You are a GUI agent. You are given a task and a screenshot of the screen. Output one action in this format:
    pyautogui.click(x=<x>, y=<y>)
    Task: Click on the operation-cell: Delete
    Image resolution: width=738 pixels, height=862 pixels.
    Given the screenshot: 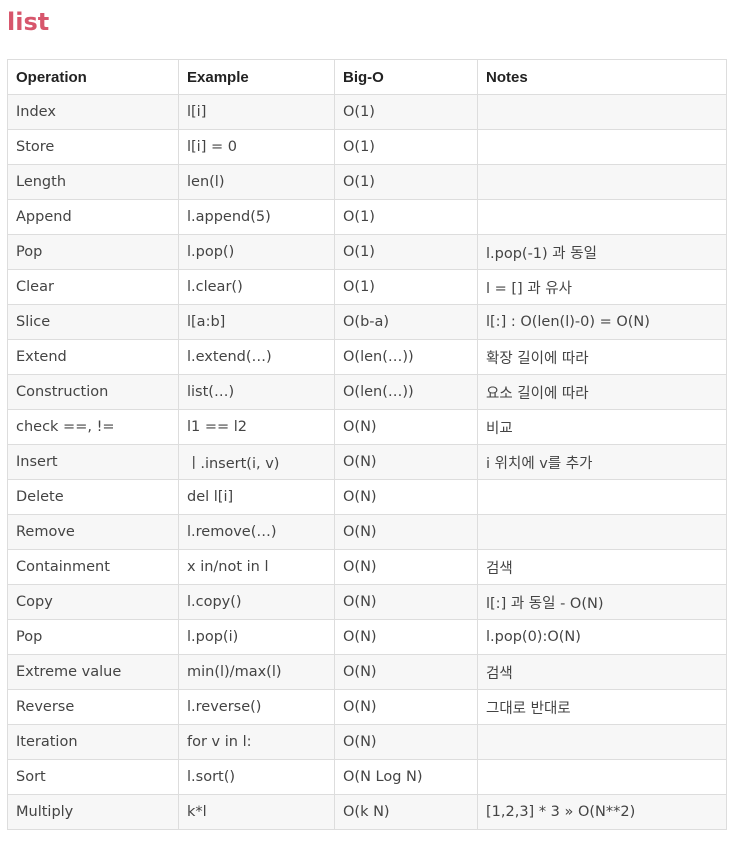 What is the action you would take?
    pyautogui.click(x=93, y=497)
    